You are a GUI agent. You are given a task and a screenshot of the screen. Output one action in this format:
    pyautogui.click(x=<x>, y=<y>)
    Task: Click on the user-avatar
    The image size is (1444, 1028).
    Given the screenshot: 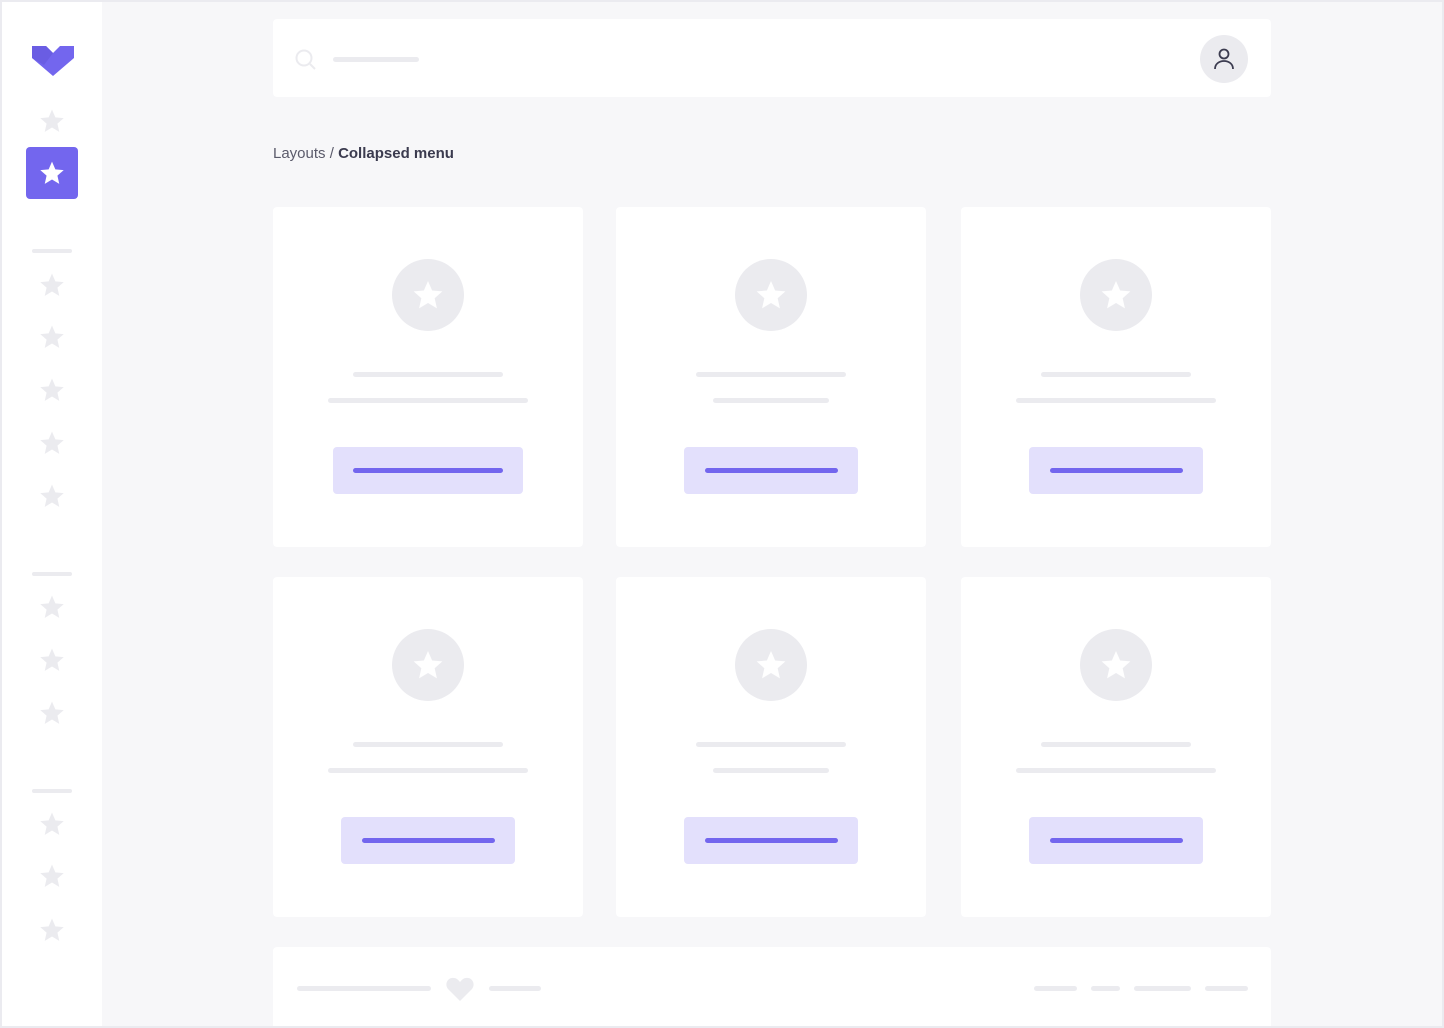 What is the action you would take?
    pyautogui.click(x=1224, y=59)
    